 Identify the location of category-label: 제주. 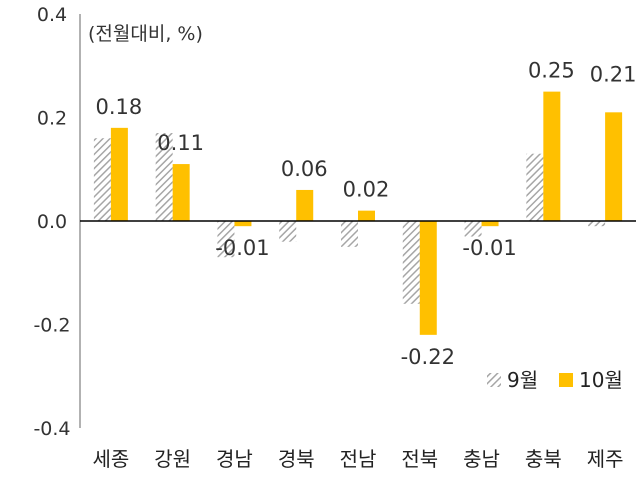
(605, 459).